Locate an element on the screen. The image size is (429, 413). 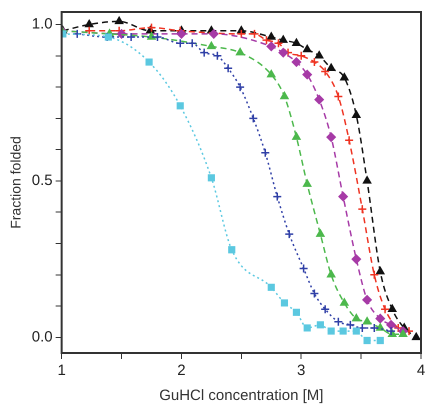
x-tick-label: 1 is located at coordinates (61, 371).